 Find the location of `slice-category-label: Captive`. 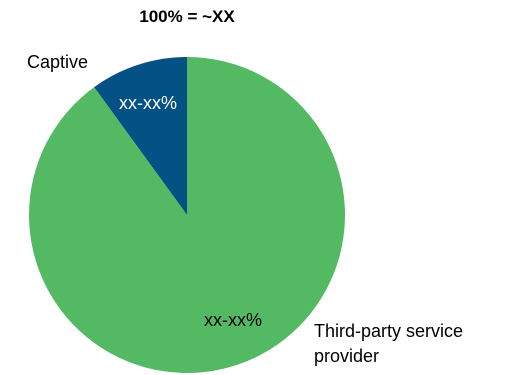

slice-category-label: Captive is located at coordinates (57, 62).